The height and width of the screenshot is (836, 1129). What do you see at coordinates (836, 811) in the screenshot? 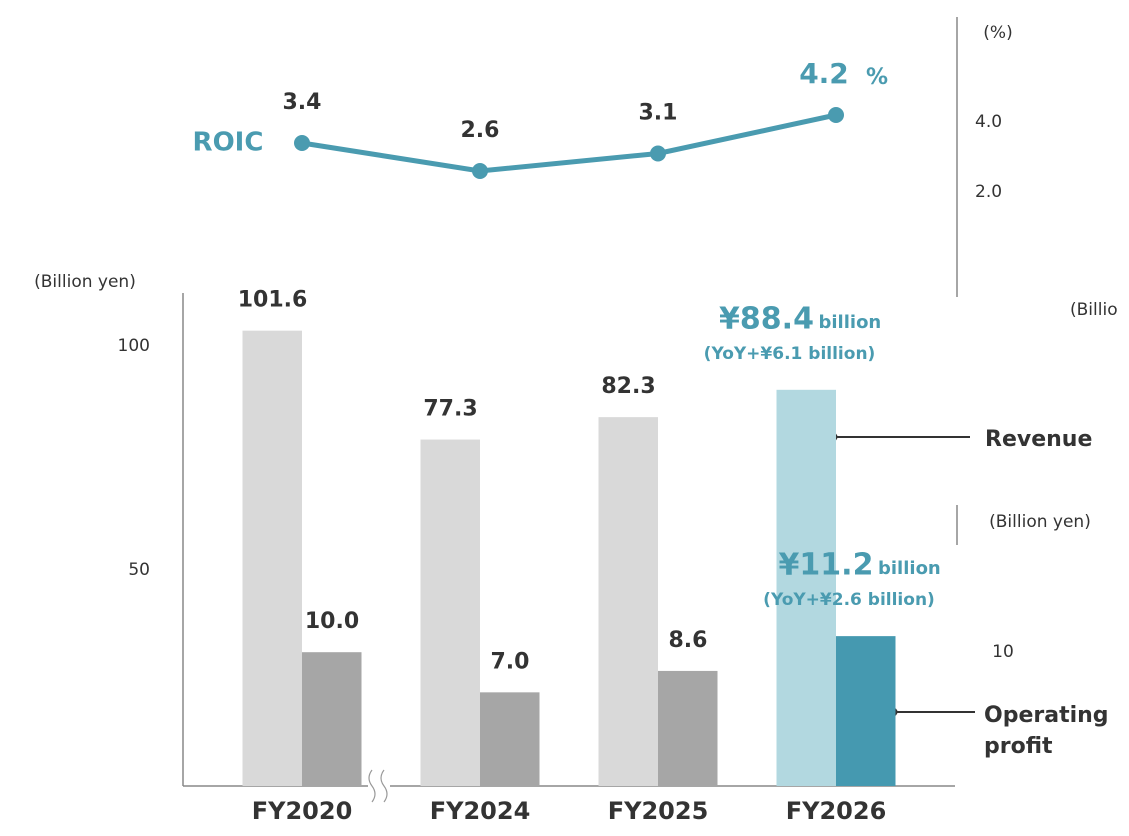
I see `x-tick-label: FY2026` at bounding box center [836, 811].